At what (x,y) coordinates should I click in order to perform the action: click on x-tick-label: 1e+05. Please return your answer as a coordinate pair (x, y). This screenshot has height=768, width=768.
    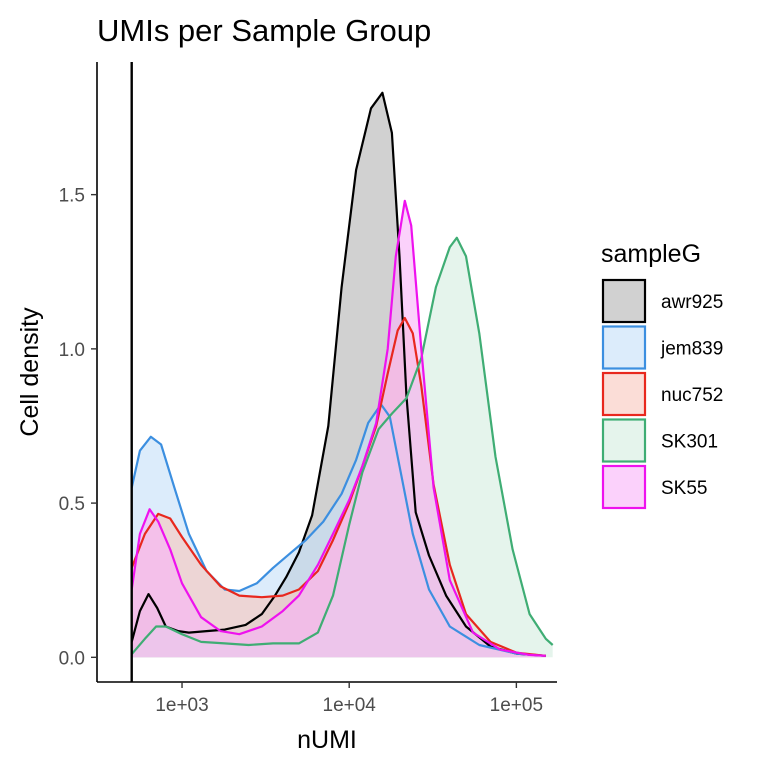
    Looking at the image, I should click on (516, 705).